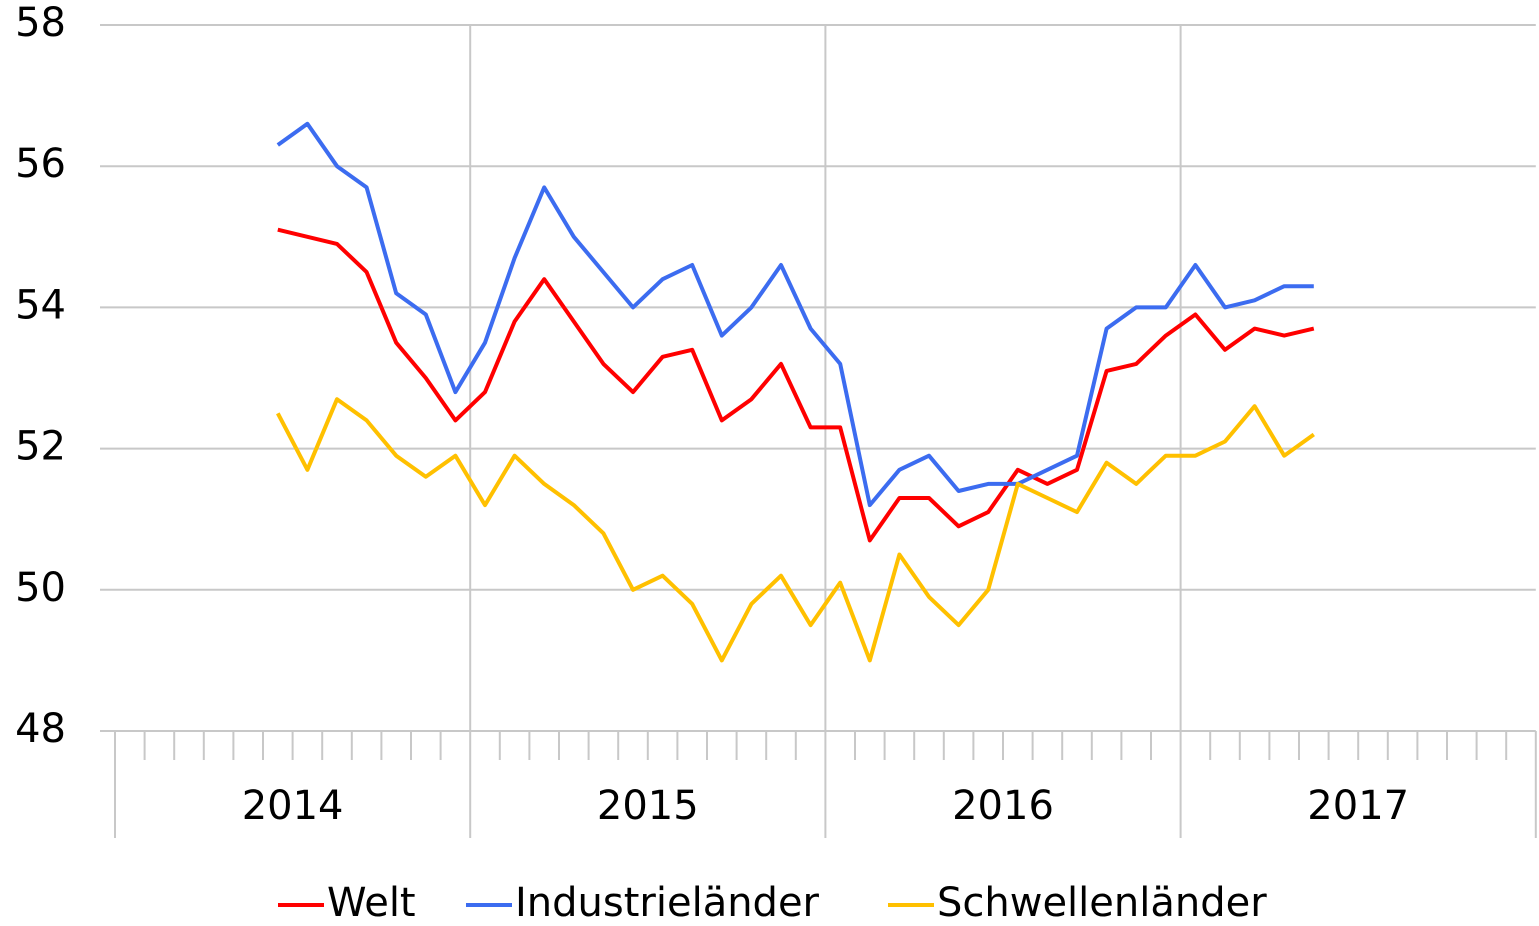 The width and height of the screenshot is (1539, 926). Describe the element at coordinates (40, 729) in the screenshot. I see `y-tick-label: 48` at that location.